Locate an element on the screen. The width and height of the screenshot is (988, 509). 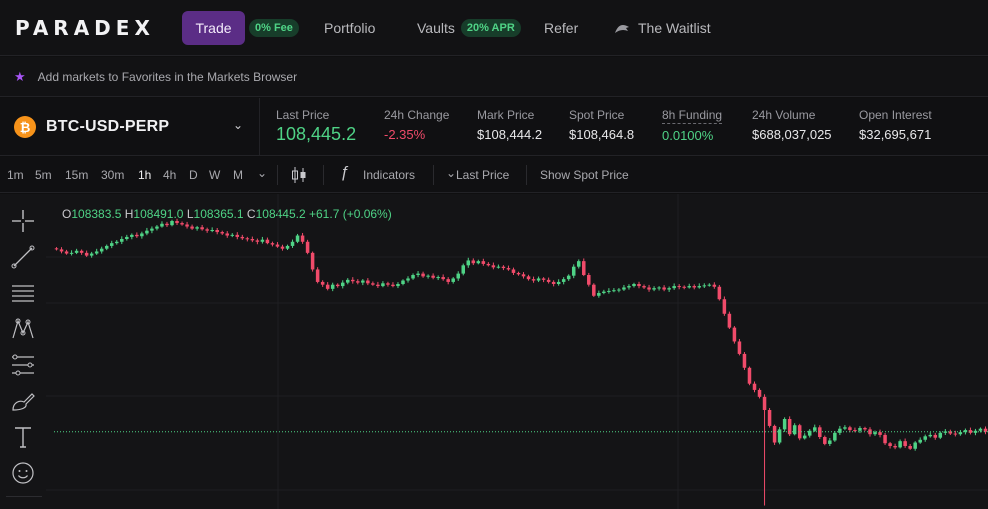
change-label: 24h Change is located at coordinates (417, 115).